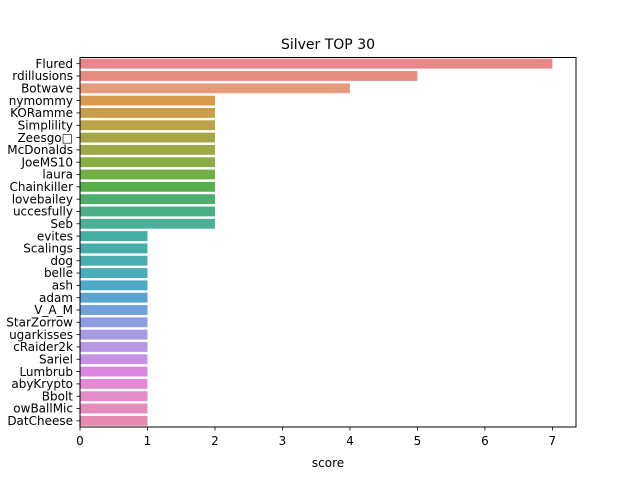  What do you see at coordinates (42, 76) in the screenshot?
I see `y-tick-label: rdillusions` at bounding box center [42, 76].